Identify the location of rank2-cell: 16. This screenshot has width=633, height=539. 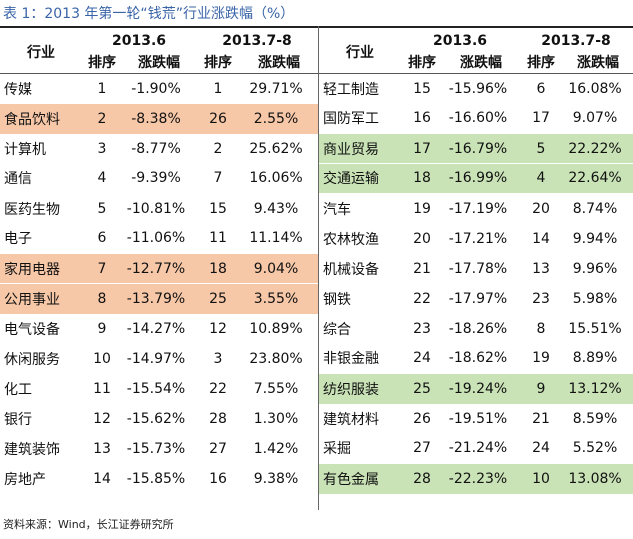
(218, 478).